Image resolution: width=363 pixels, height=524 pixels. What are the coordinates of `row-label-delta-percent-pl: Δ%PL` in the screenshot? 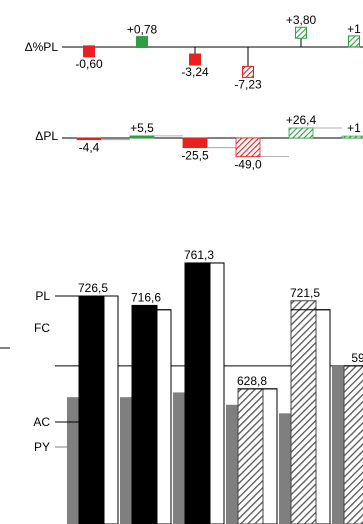 It's located at (42, 47).